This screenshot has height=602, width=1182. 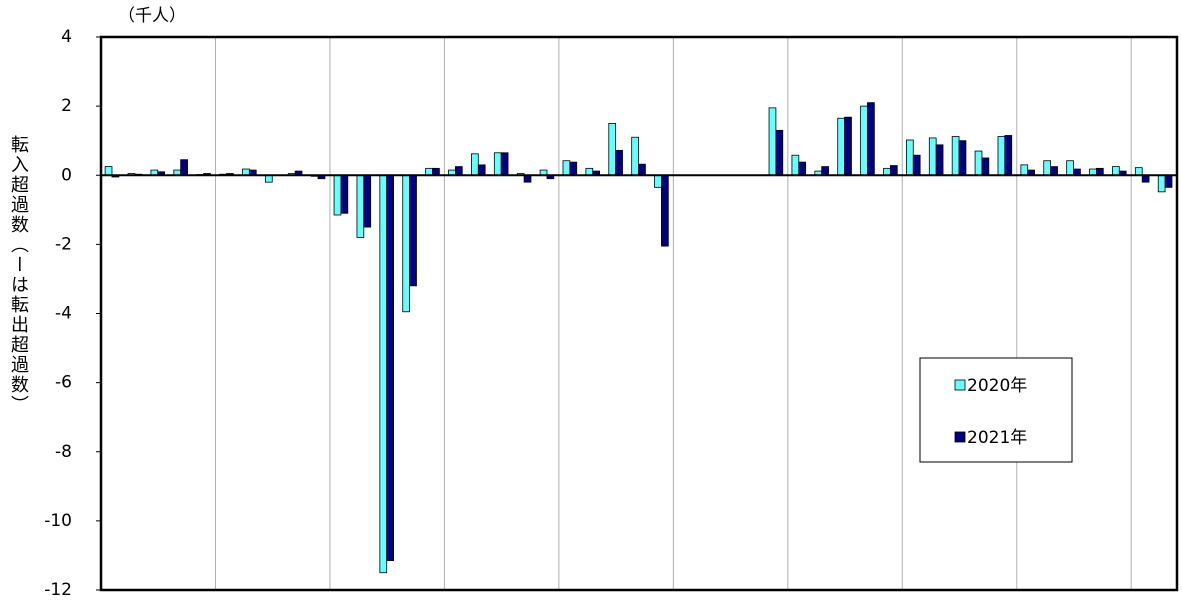 I want to click on y-tick-label: -10, so click(x=58, y=521).